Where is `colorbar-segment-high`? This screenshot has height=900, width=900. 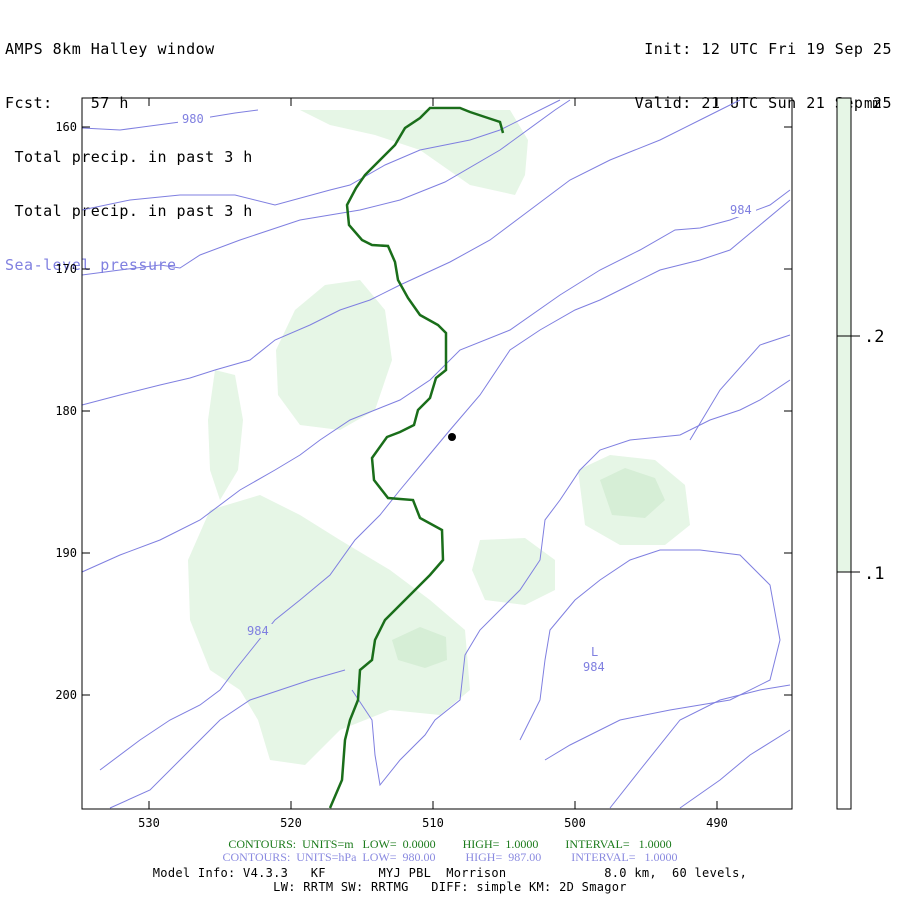 colorbar-segment-high is located at coordinates (844, 217).